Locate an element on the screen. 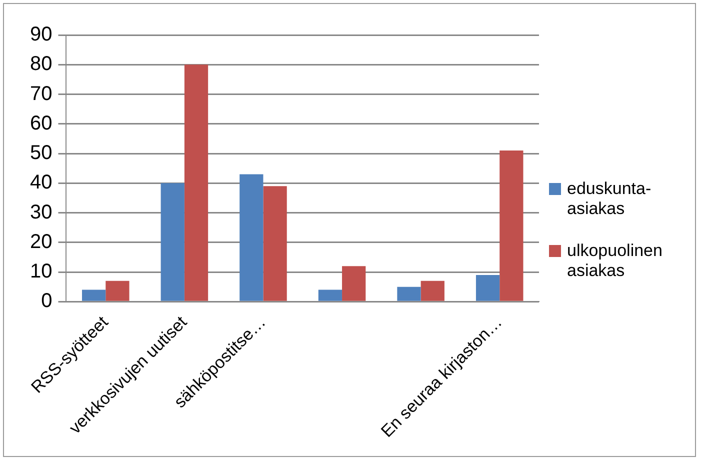 Image resolution: width=701 pixels, height=462 pixels. y-tick-label: 30 is located at coordinates (41, 212).